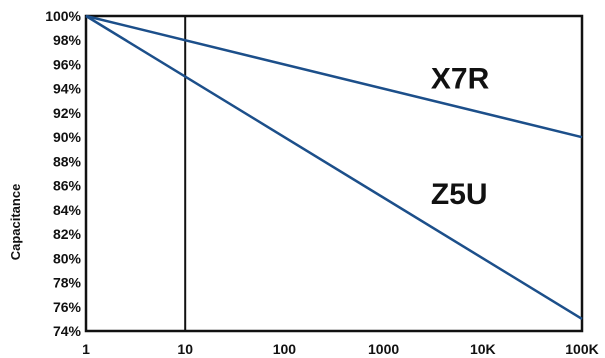 The image size is (605, 358). I want to click on y-tick-label: 98%, so click(67, 40).